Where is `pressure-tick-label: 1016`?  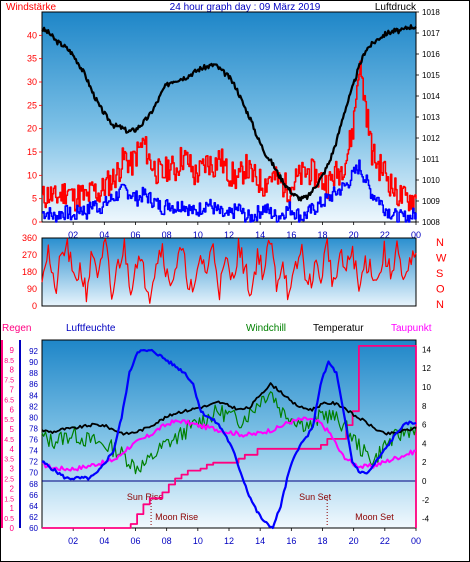 pressure-tick-label: 1016 is located at coordinates (431, 54).